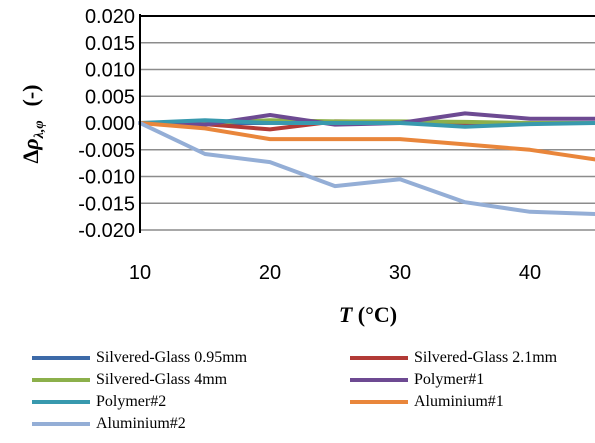 The image size is (595, 443). What do you see at coordinates (131, 401) in the screenshot?
I see `legend-label: Polymer#2` at bounding box center [131, 401].